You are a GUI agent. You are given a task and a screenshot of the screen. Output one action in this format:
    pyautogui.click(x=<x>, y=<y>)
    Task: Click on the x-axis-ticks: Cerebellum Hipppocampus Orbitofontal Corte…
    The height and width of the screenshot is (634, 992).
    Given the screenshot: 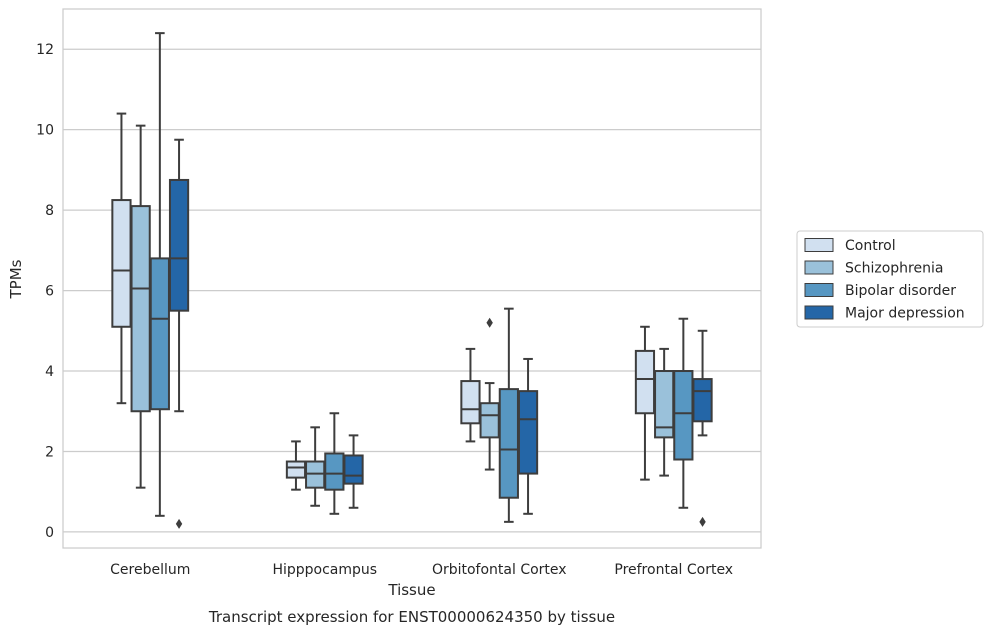 What is the action you would take?
    pyautogui.click(x=421, y=570)
    